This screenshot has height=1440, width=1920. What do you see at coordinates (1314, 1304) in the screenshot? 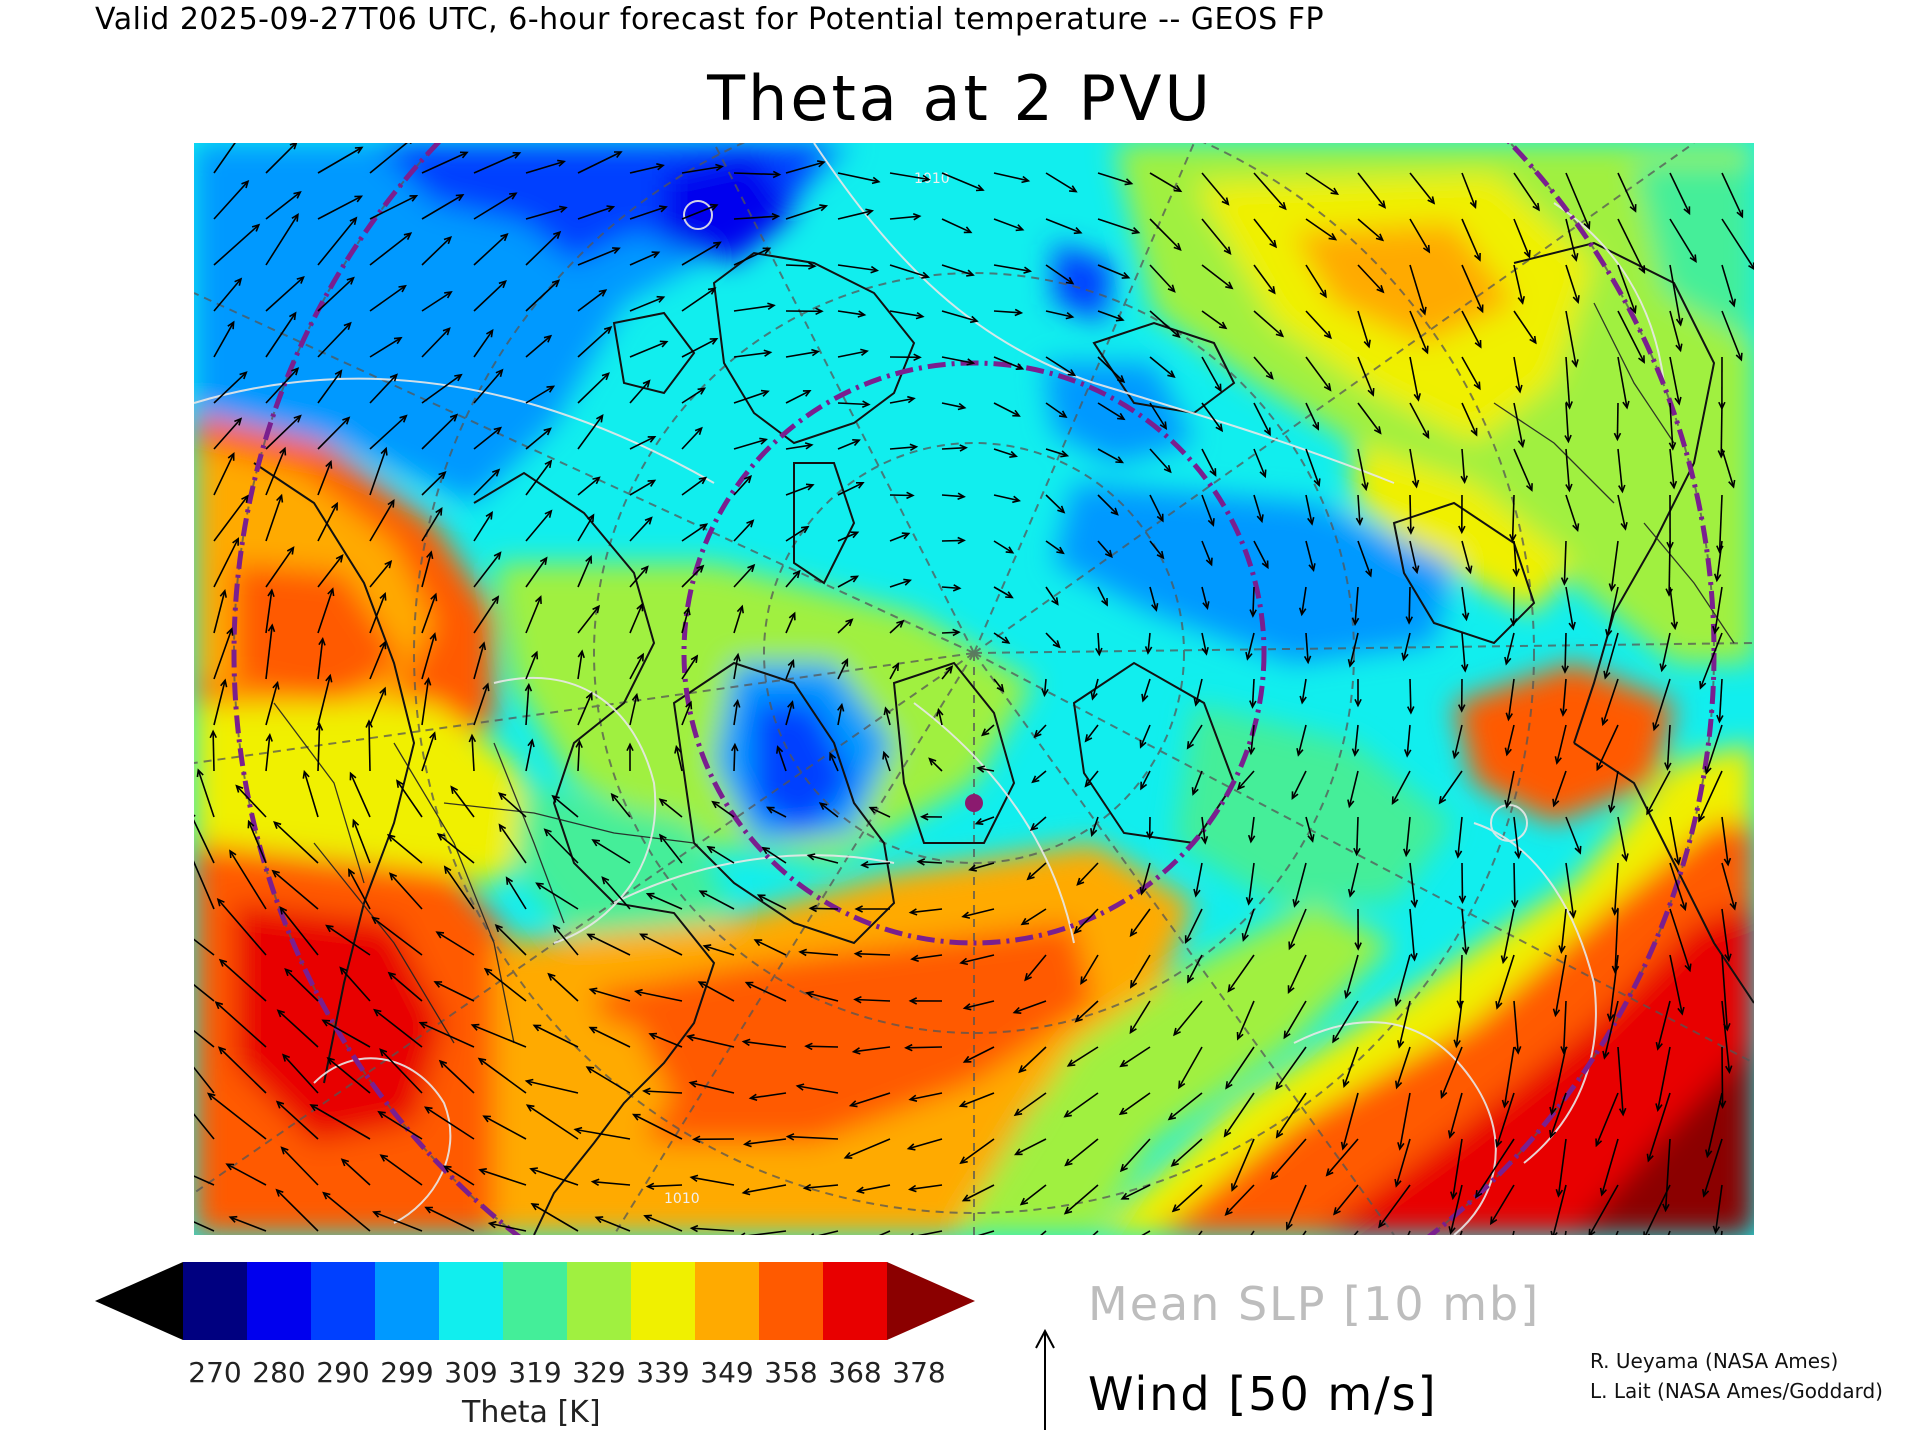
I see `slp-legend: Mean SLP [10 mb]` at bounding box center [1314, 1304].